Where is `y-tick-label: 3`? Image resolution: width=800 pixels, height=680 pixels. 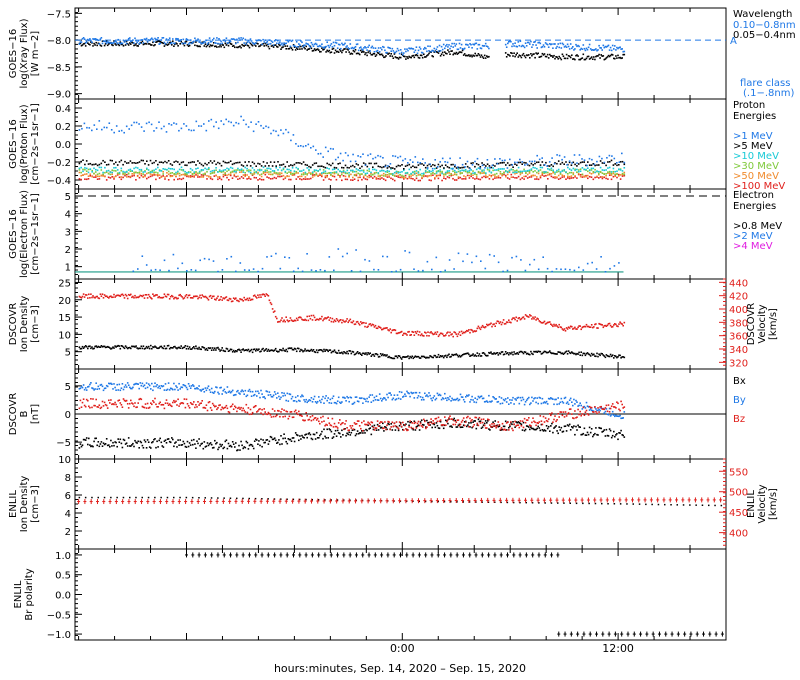
y-tick-label: 3 is located at coordinates (68, 232).